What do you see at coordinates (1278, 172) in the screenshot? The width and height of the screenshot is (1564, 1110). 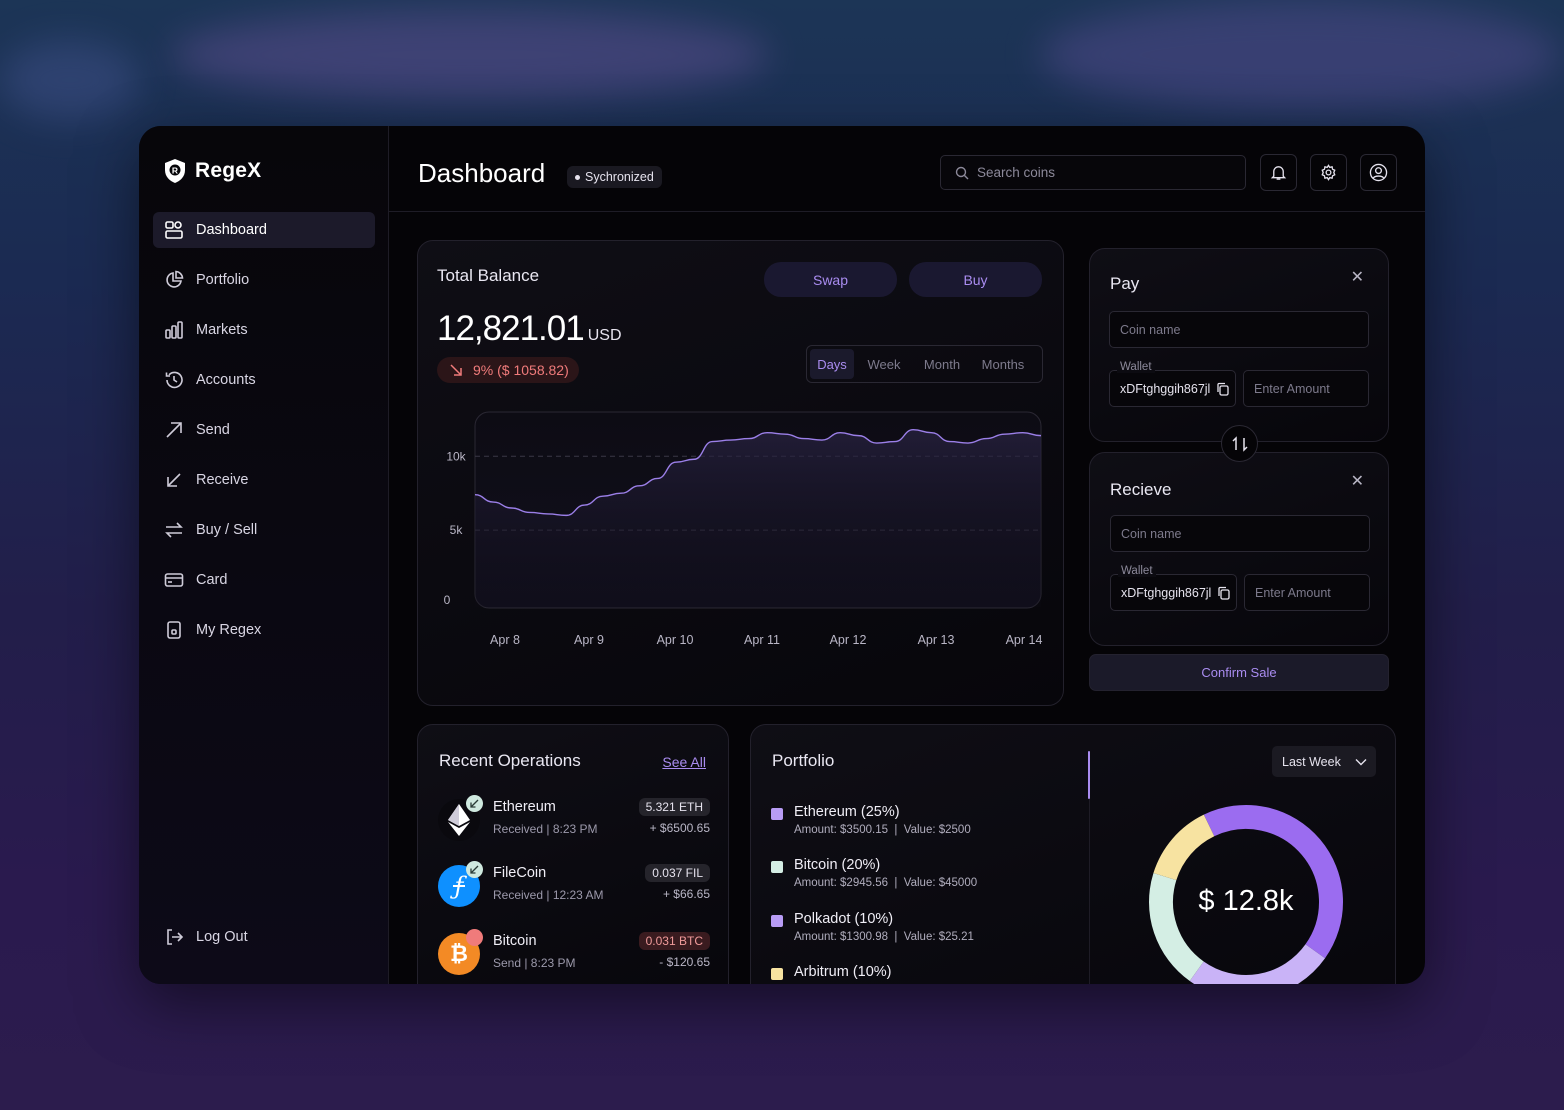 I see `notifications-button` at bounding box center [1278, 172].